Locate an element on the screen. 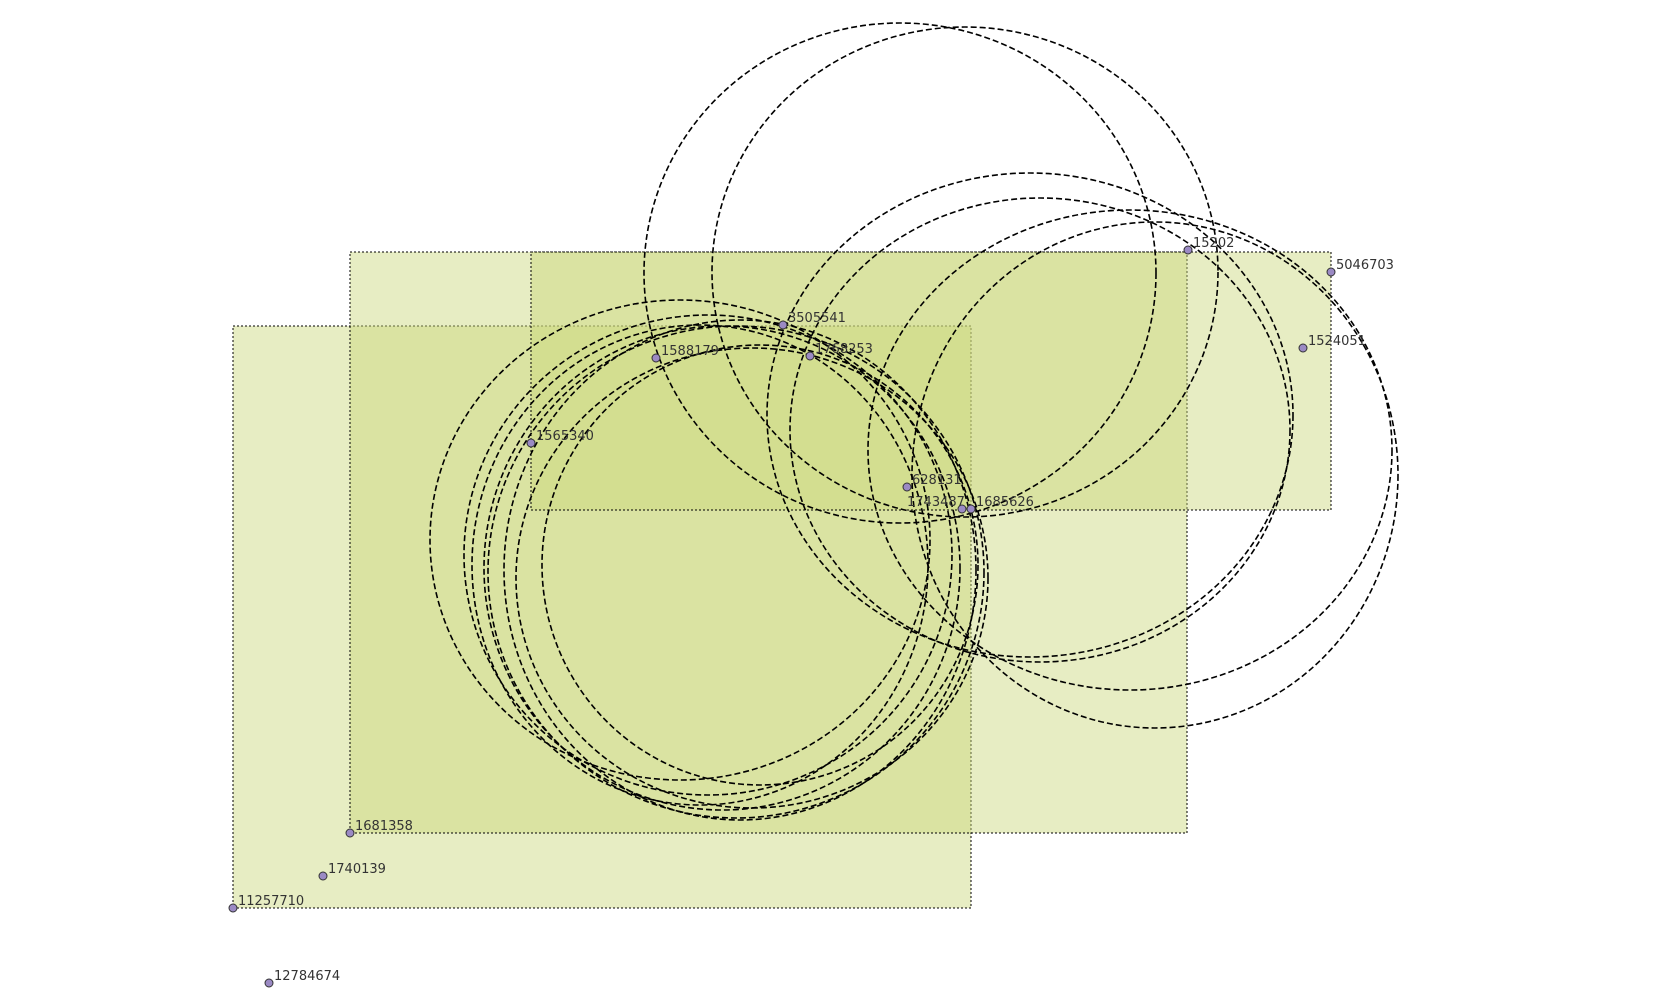 Image resolution: width=1667 pixels, height=999 pixels. point-label: 11257710 is located at coordinates (271, 901).